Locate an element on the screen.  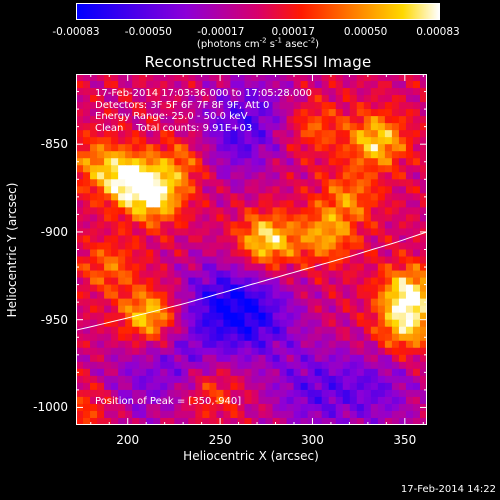
solar-limb-curve is located at coordinates (251, 281).